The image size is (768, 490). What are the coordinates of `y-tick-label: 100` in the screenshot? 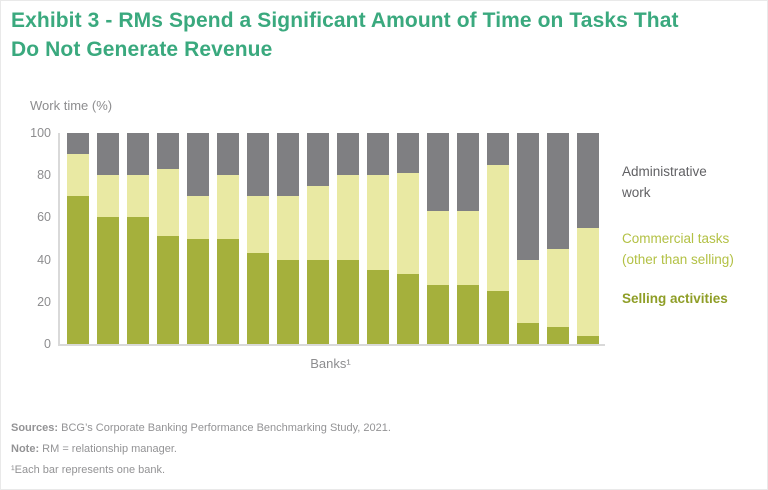 It's located at (40, 133).